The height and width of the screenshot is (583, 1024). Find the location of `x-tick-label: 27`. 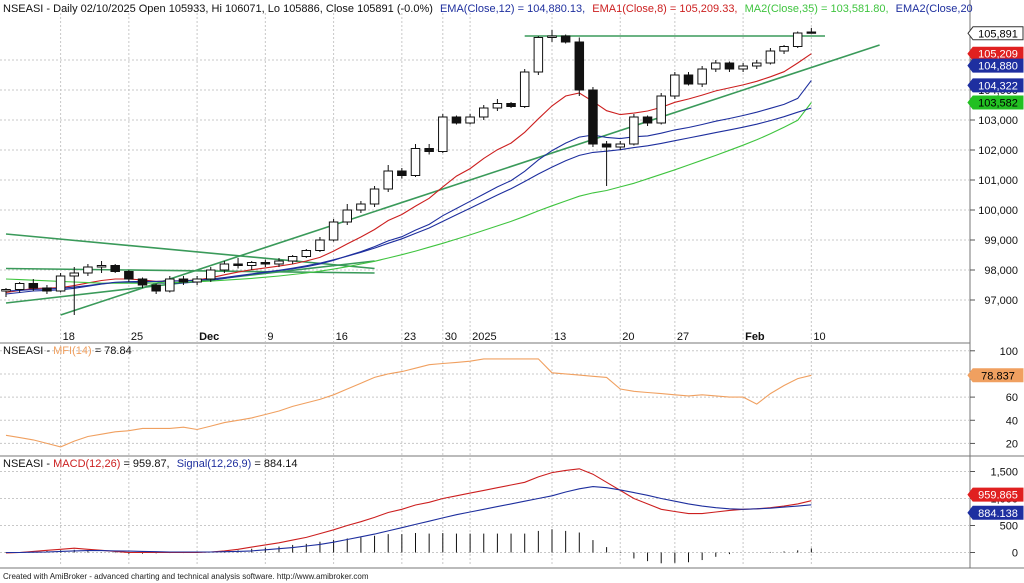

x-tick-label: 27 is located at coordinates (683, 337).